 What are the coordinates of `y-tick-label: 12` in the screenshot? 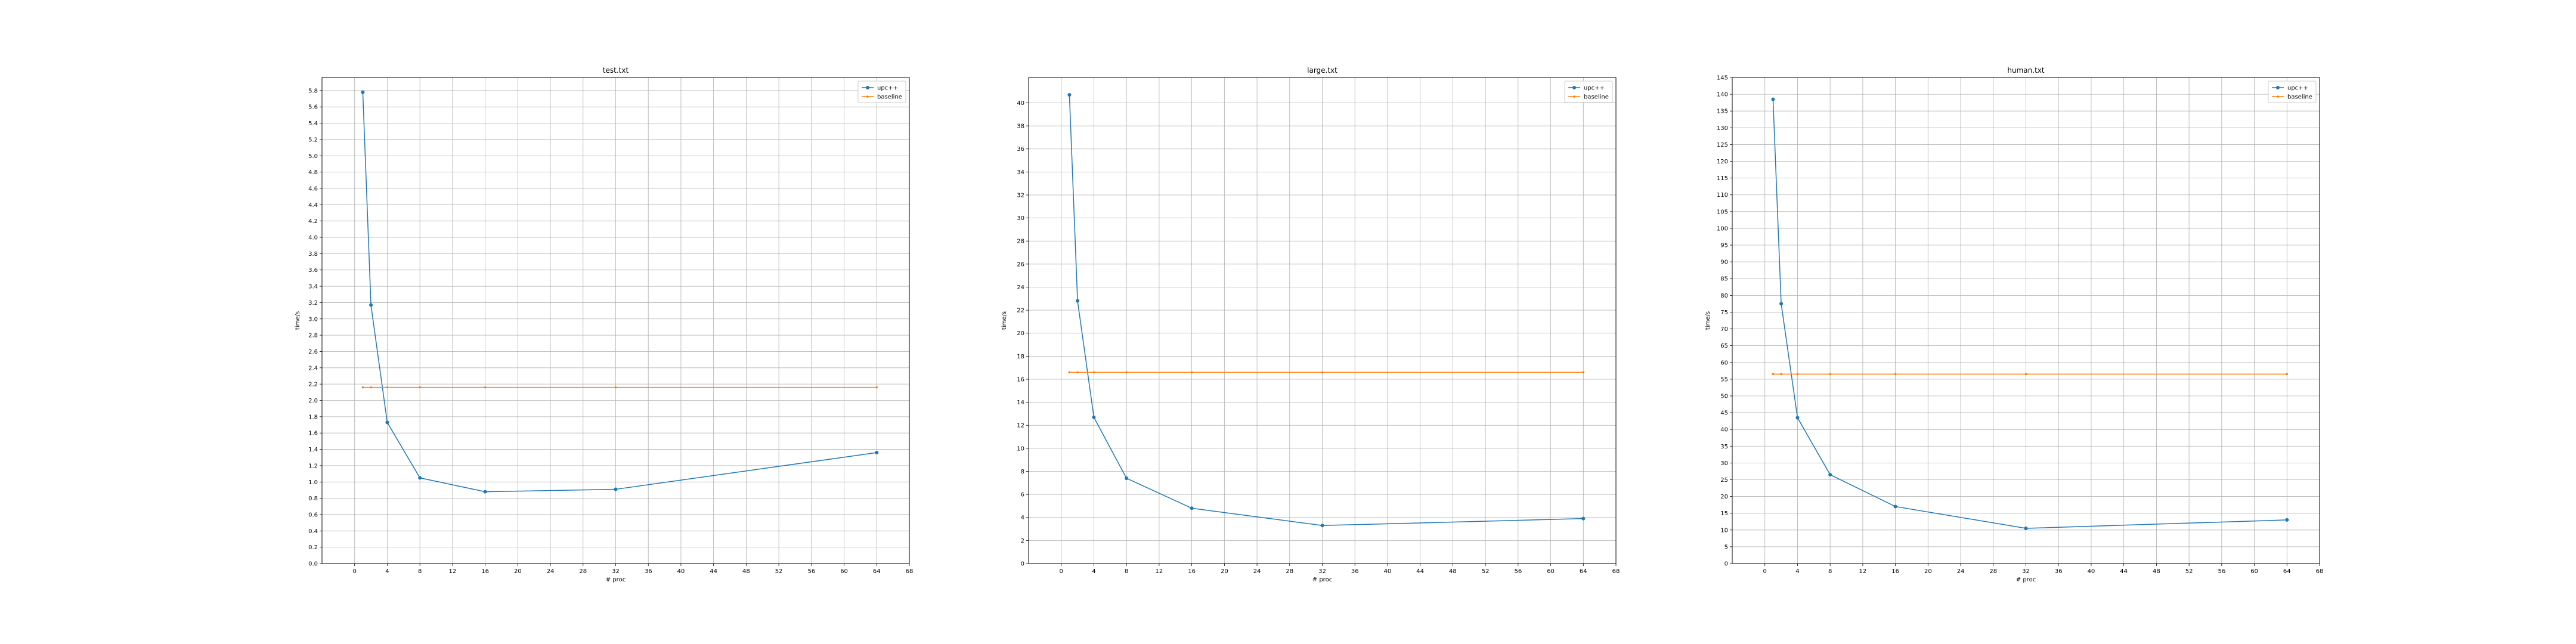 It's located at (1021, 426).